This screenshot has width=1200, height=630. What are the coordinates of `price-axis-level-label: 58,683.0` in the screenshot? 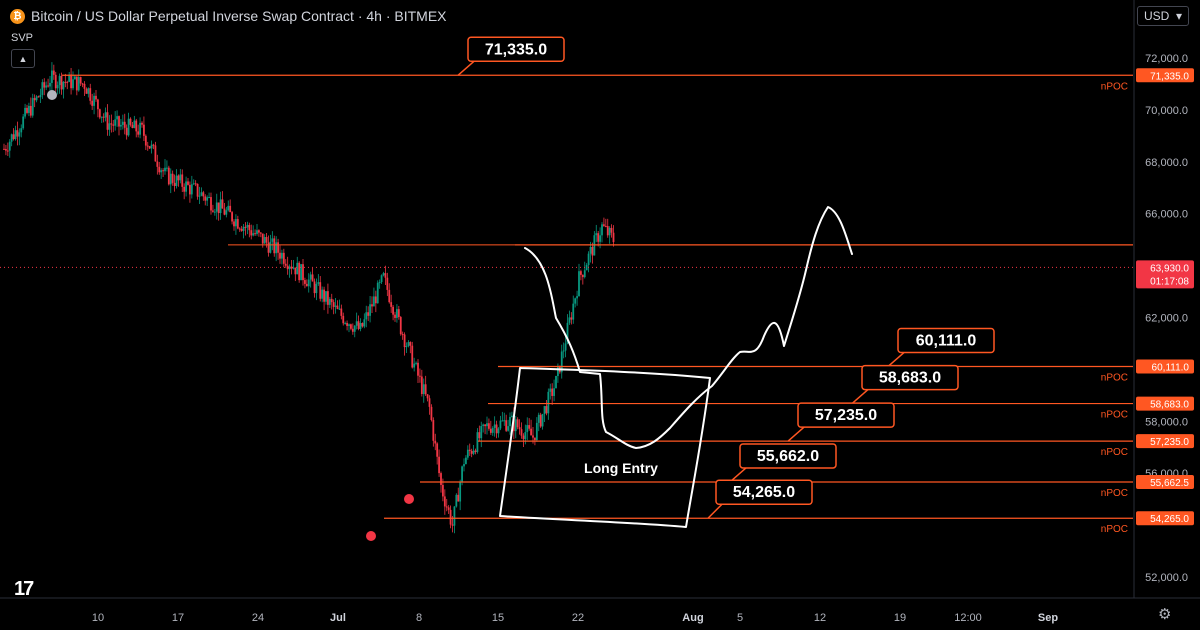 It's located at (1169, 405).